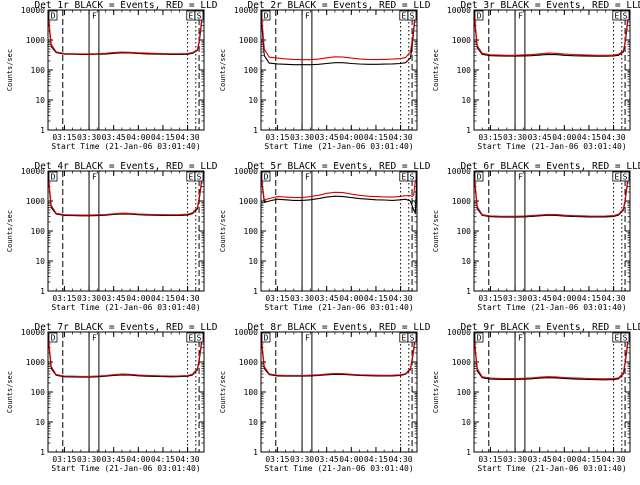 This screenshot has width=640, height=485. What do you see at coordinates (163, 459) in the screenshot?
I see `x-tick-label: 04:15` at bounding box center [163, 459].